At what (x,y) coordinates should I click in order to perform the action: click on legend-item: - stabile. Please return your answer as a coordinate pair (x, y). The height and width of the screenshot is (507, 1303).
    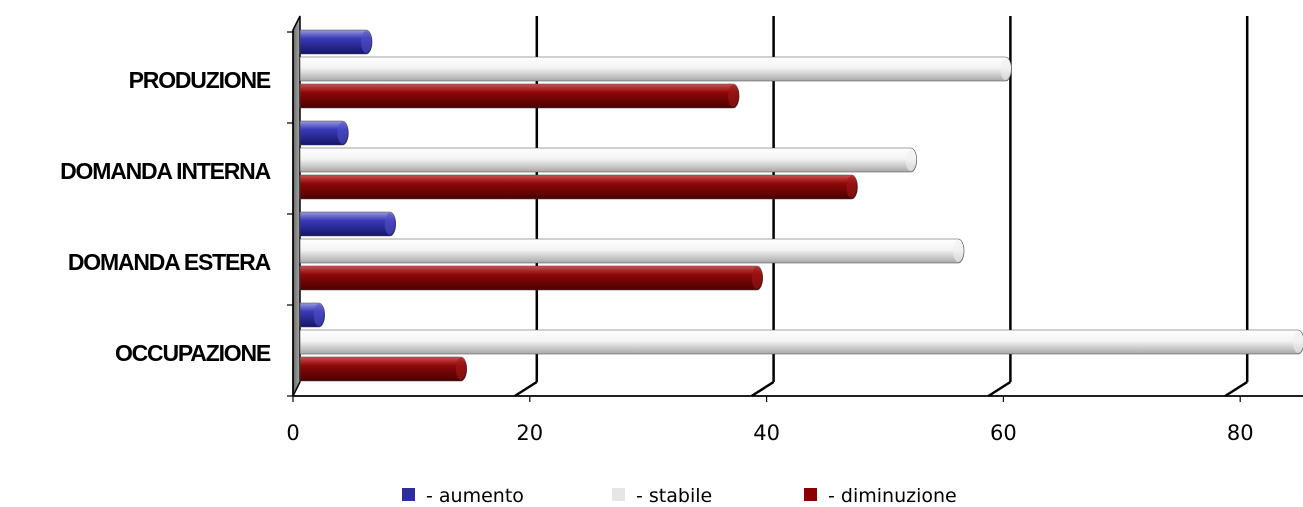
    Looking at the image, I should click on (662, 496).